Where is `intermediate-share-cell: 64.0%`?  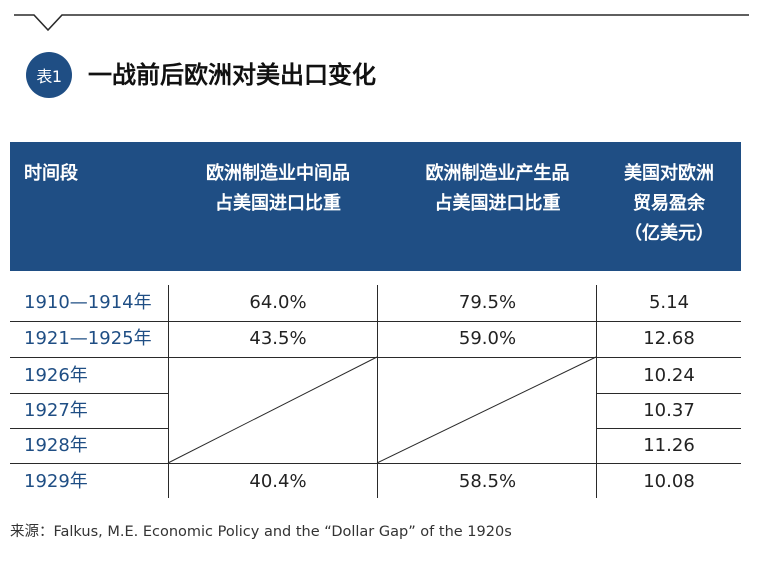
intermediate-share-cell: 64.0% is located at coordinates (278, 302).